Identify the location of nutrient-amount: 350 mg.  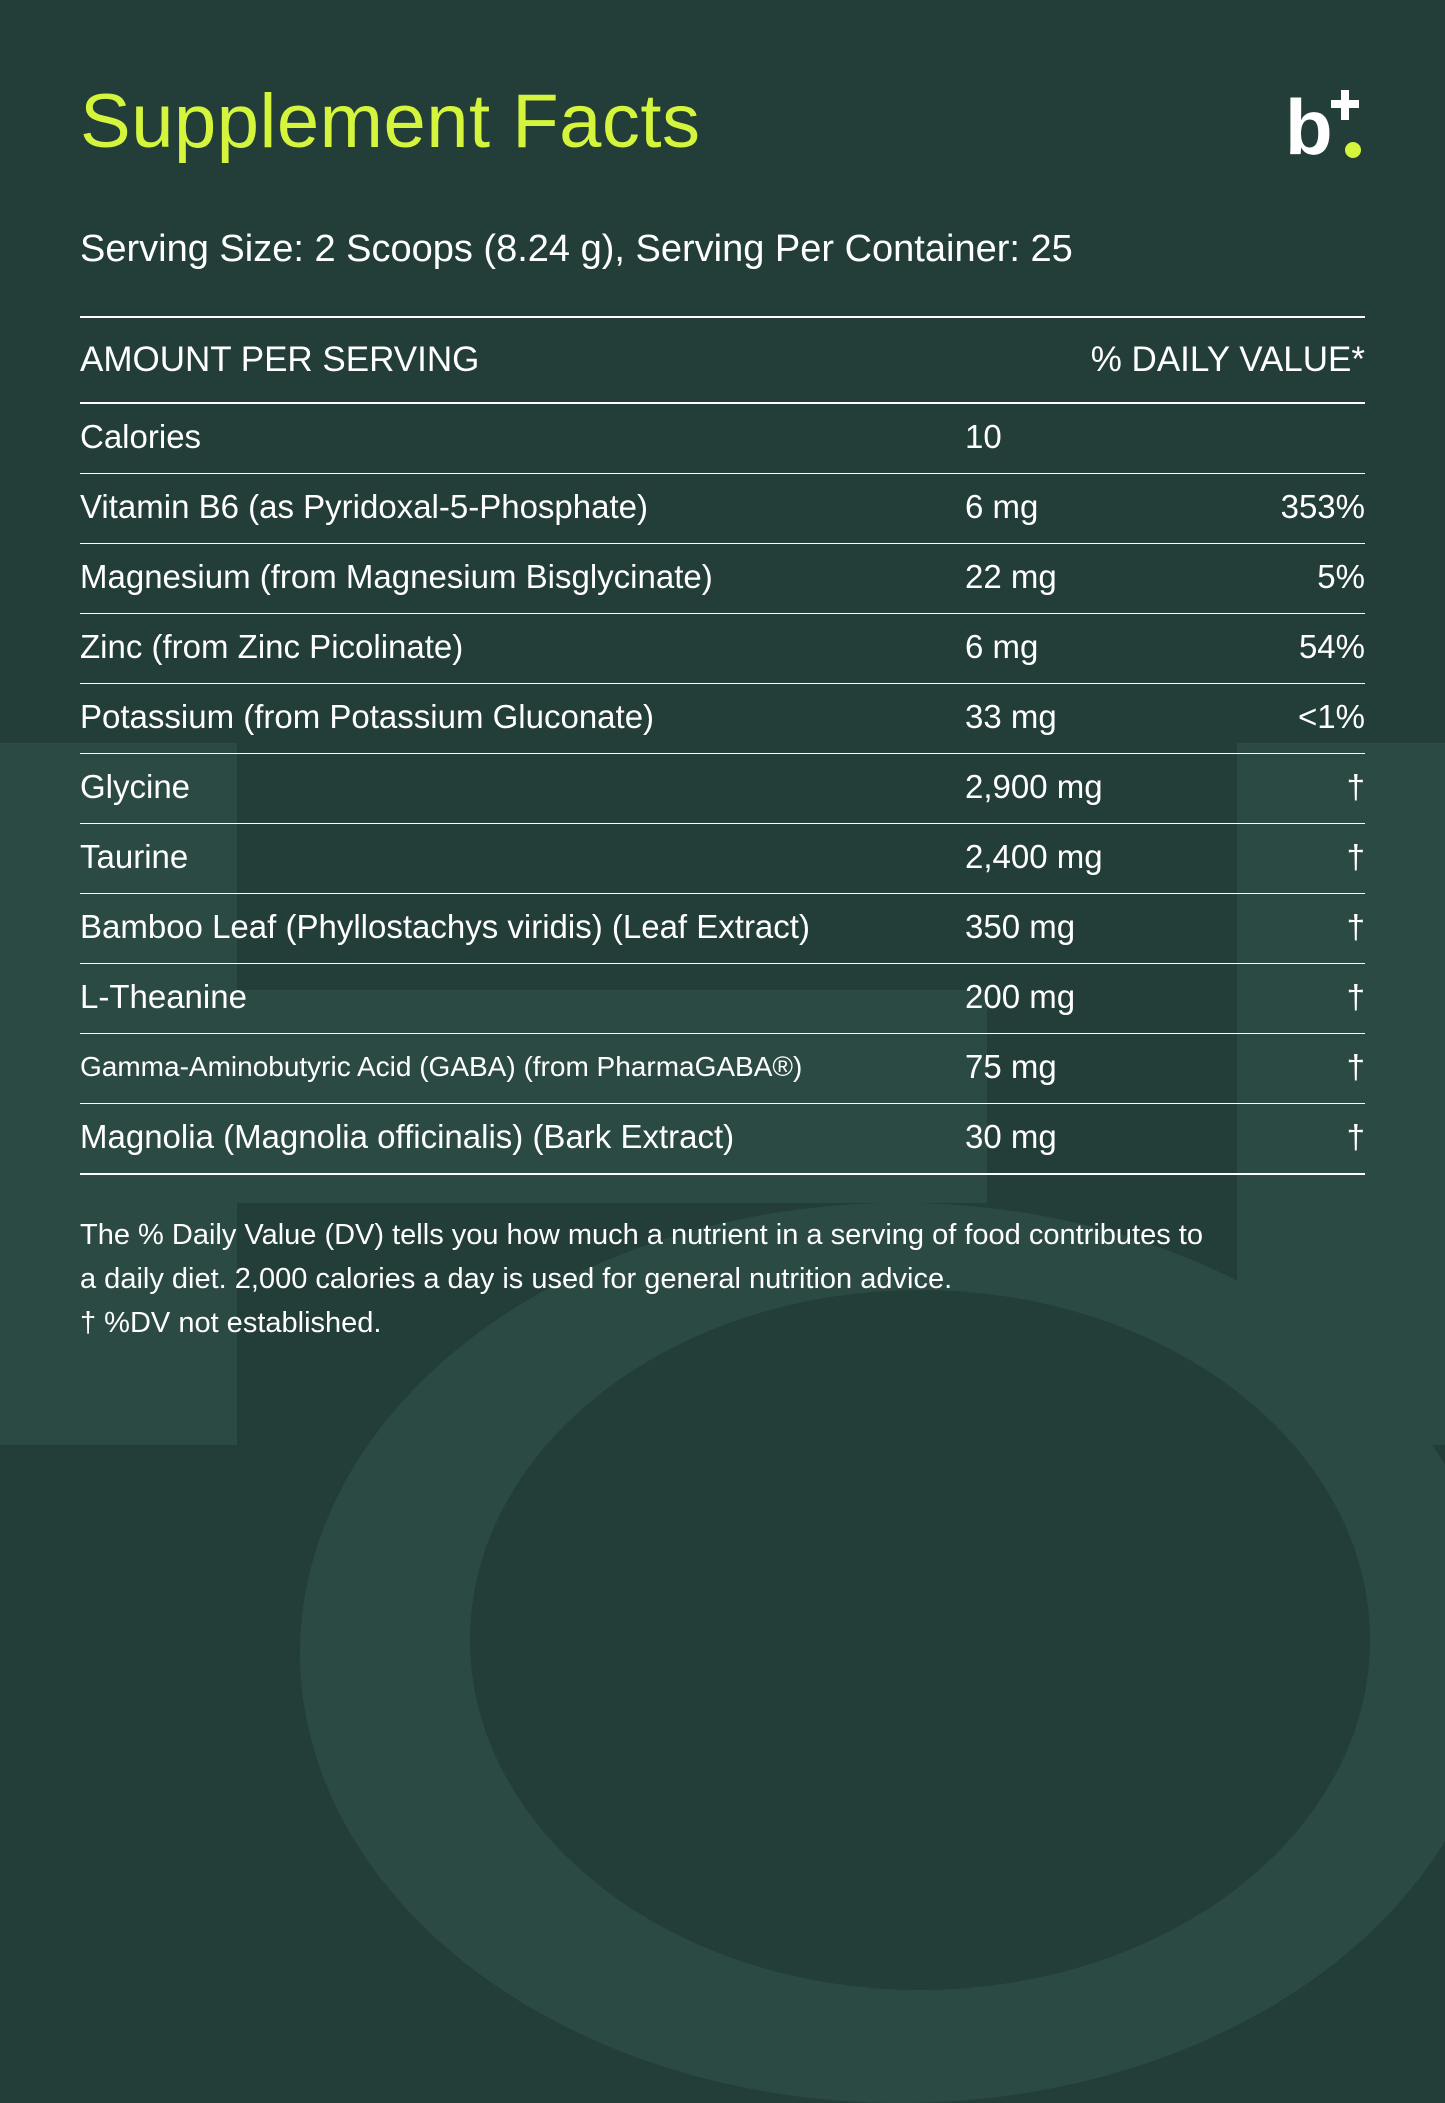
(1020, 926).